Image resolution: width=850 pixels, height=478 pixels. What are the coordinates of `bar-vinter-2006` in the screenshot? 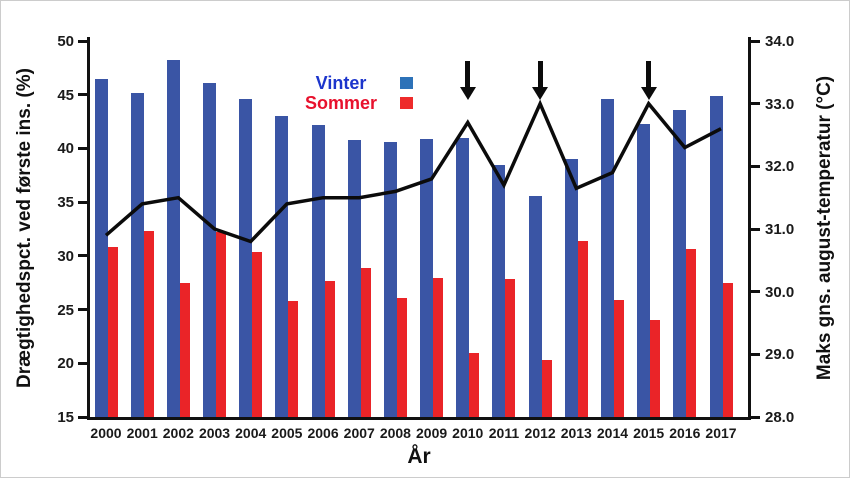 It's located at (318, 270).